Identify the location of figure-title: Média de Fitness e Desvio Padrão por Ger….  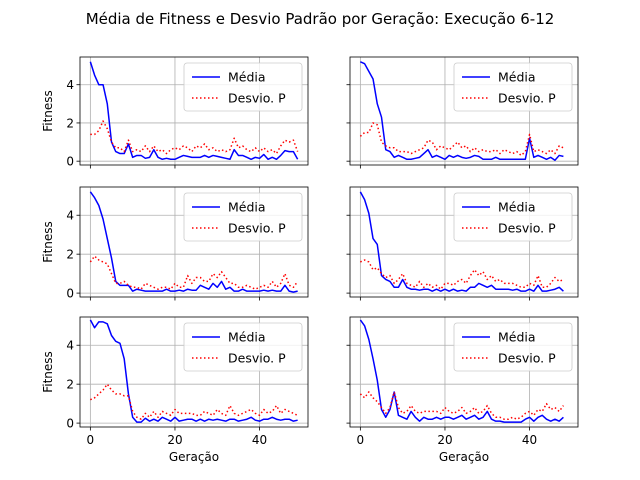
(320, 19).